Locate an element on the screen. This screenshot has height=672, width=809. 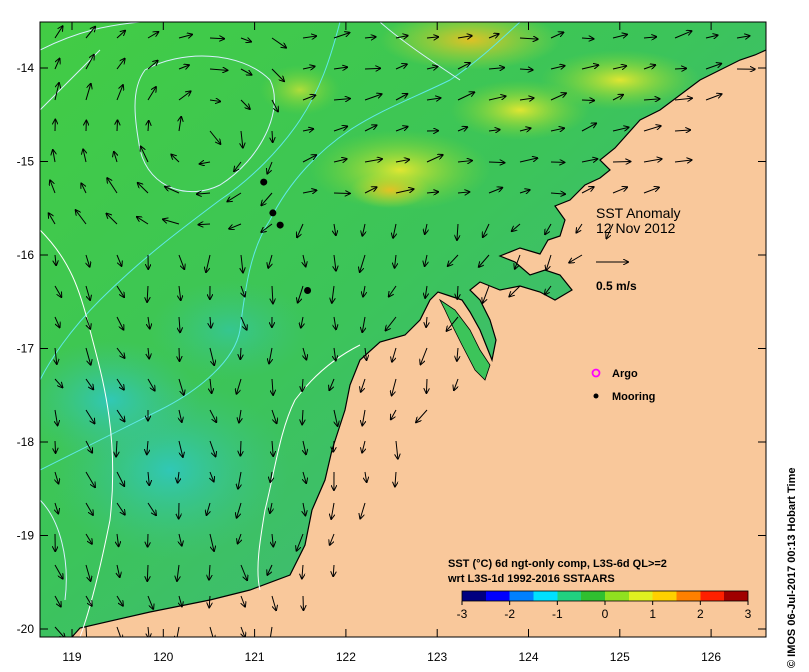
x-tick-label: 125 is located at coordinates (620, 657).